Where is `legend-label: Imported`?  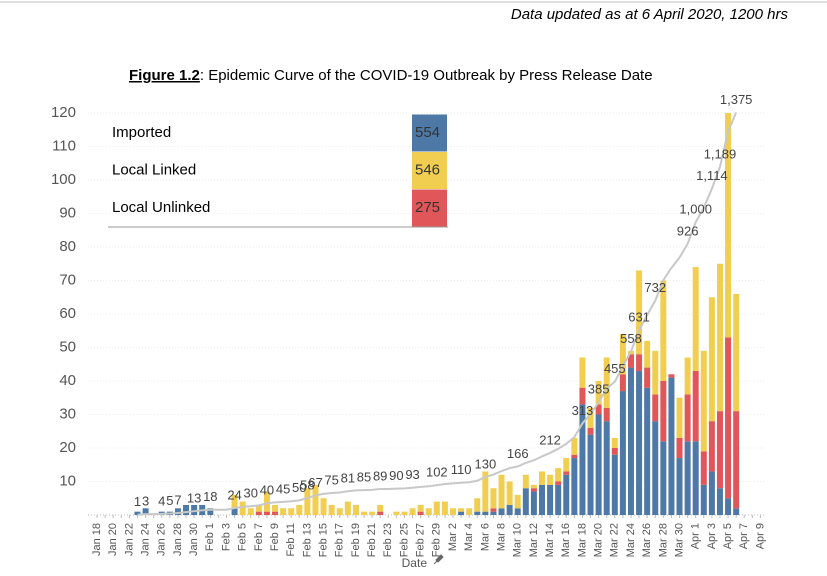 legend-label: Imported is located at coordinates (141, 132).